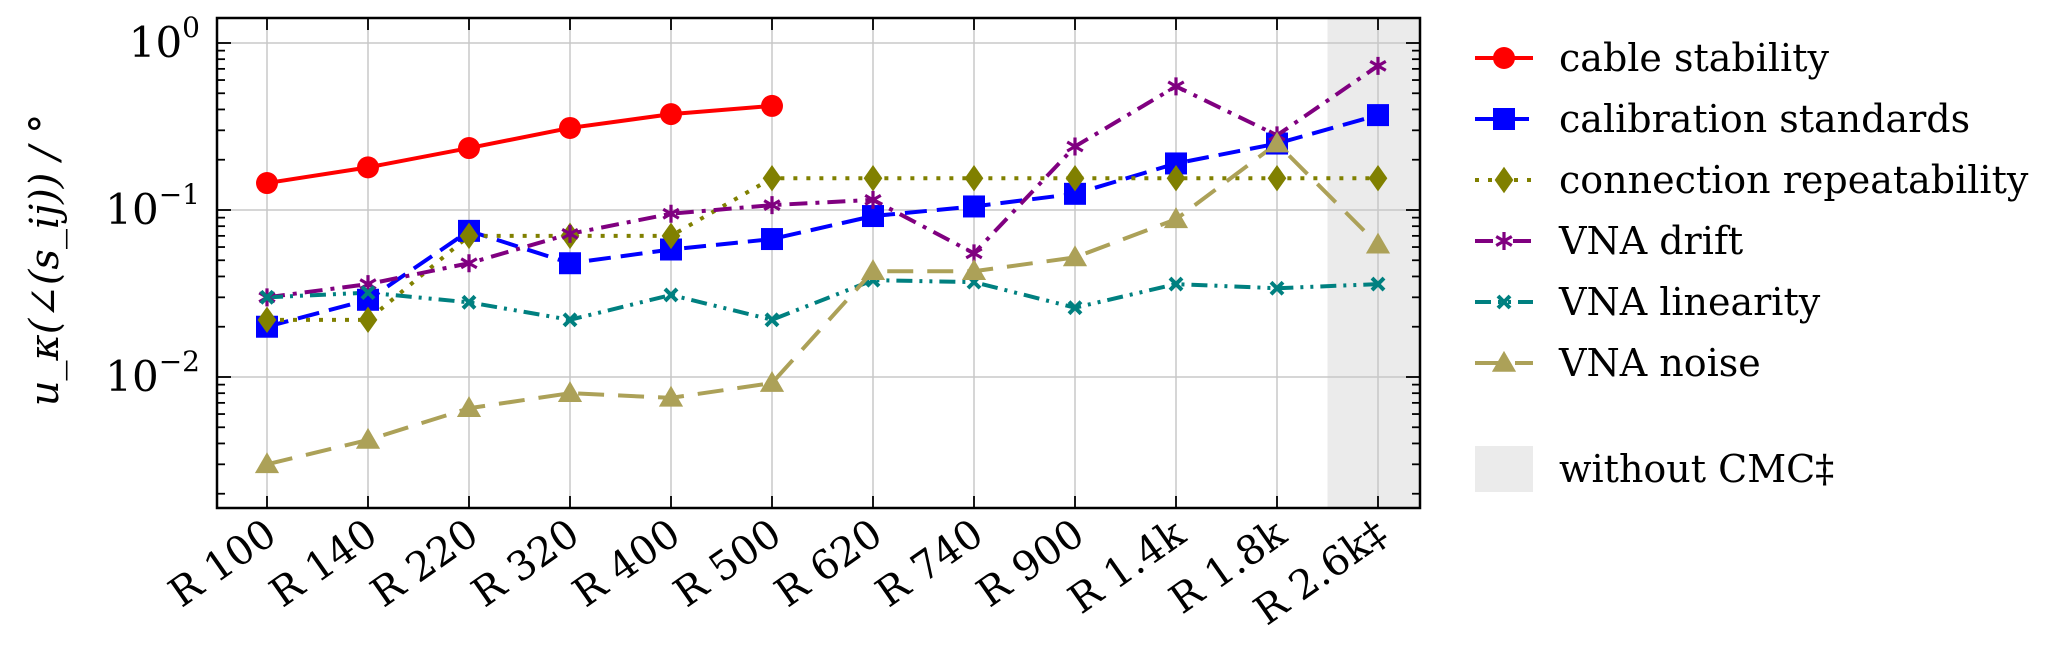 The image size is (2067, 660). What do you see at coordinates (1127, 566) in the screenshot?
I see `x-tick-label: R 1.4k` at bounding box center [1127, 566].